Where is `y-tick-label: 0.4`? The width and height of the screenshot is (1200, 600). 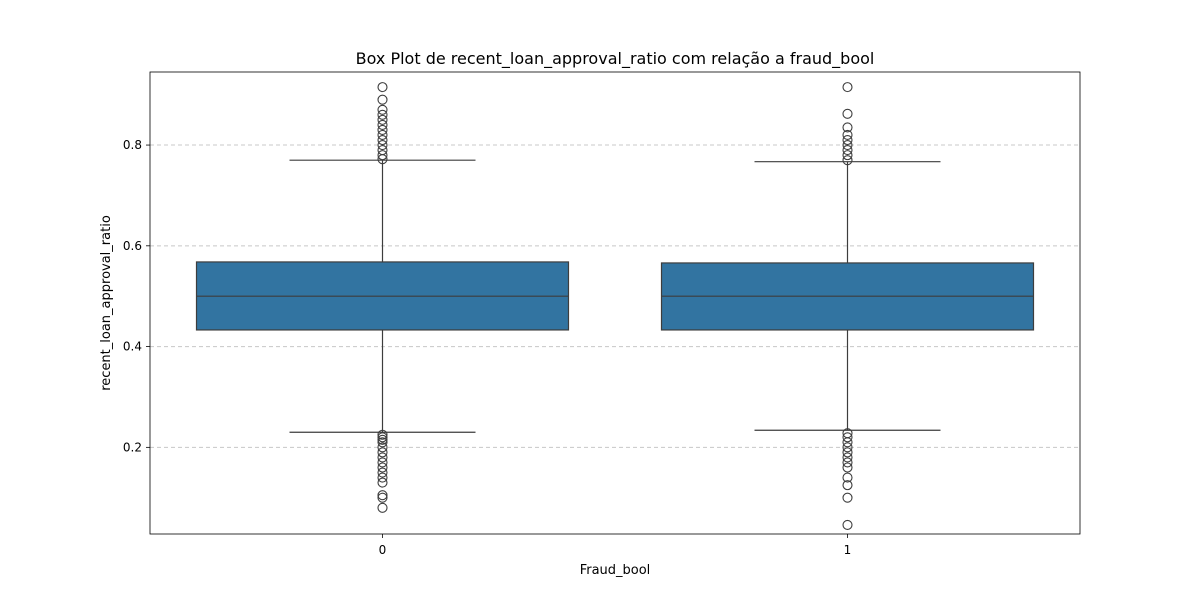
y-tick-label: 0.4 is located at coordinates (132, 347).